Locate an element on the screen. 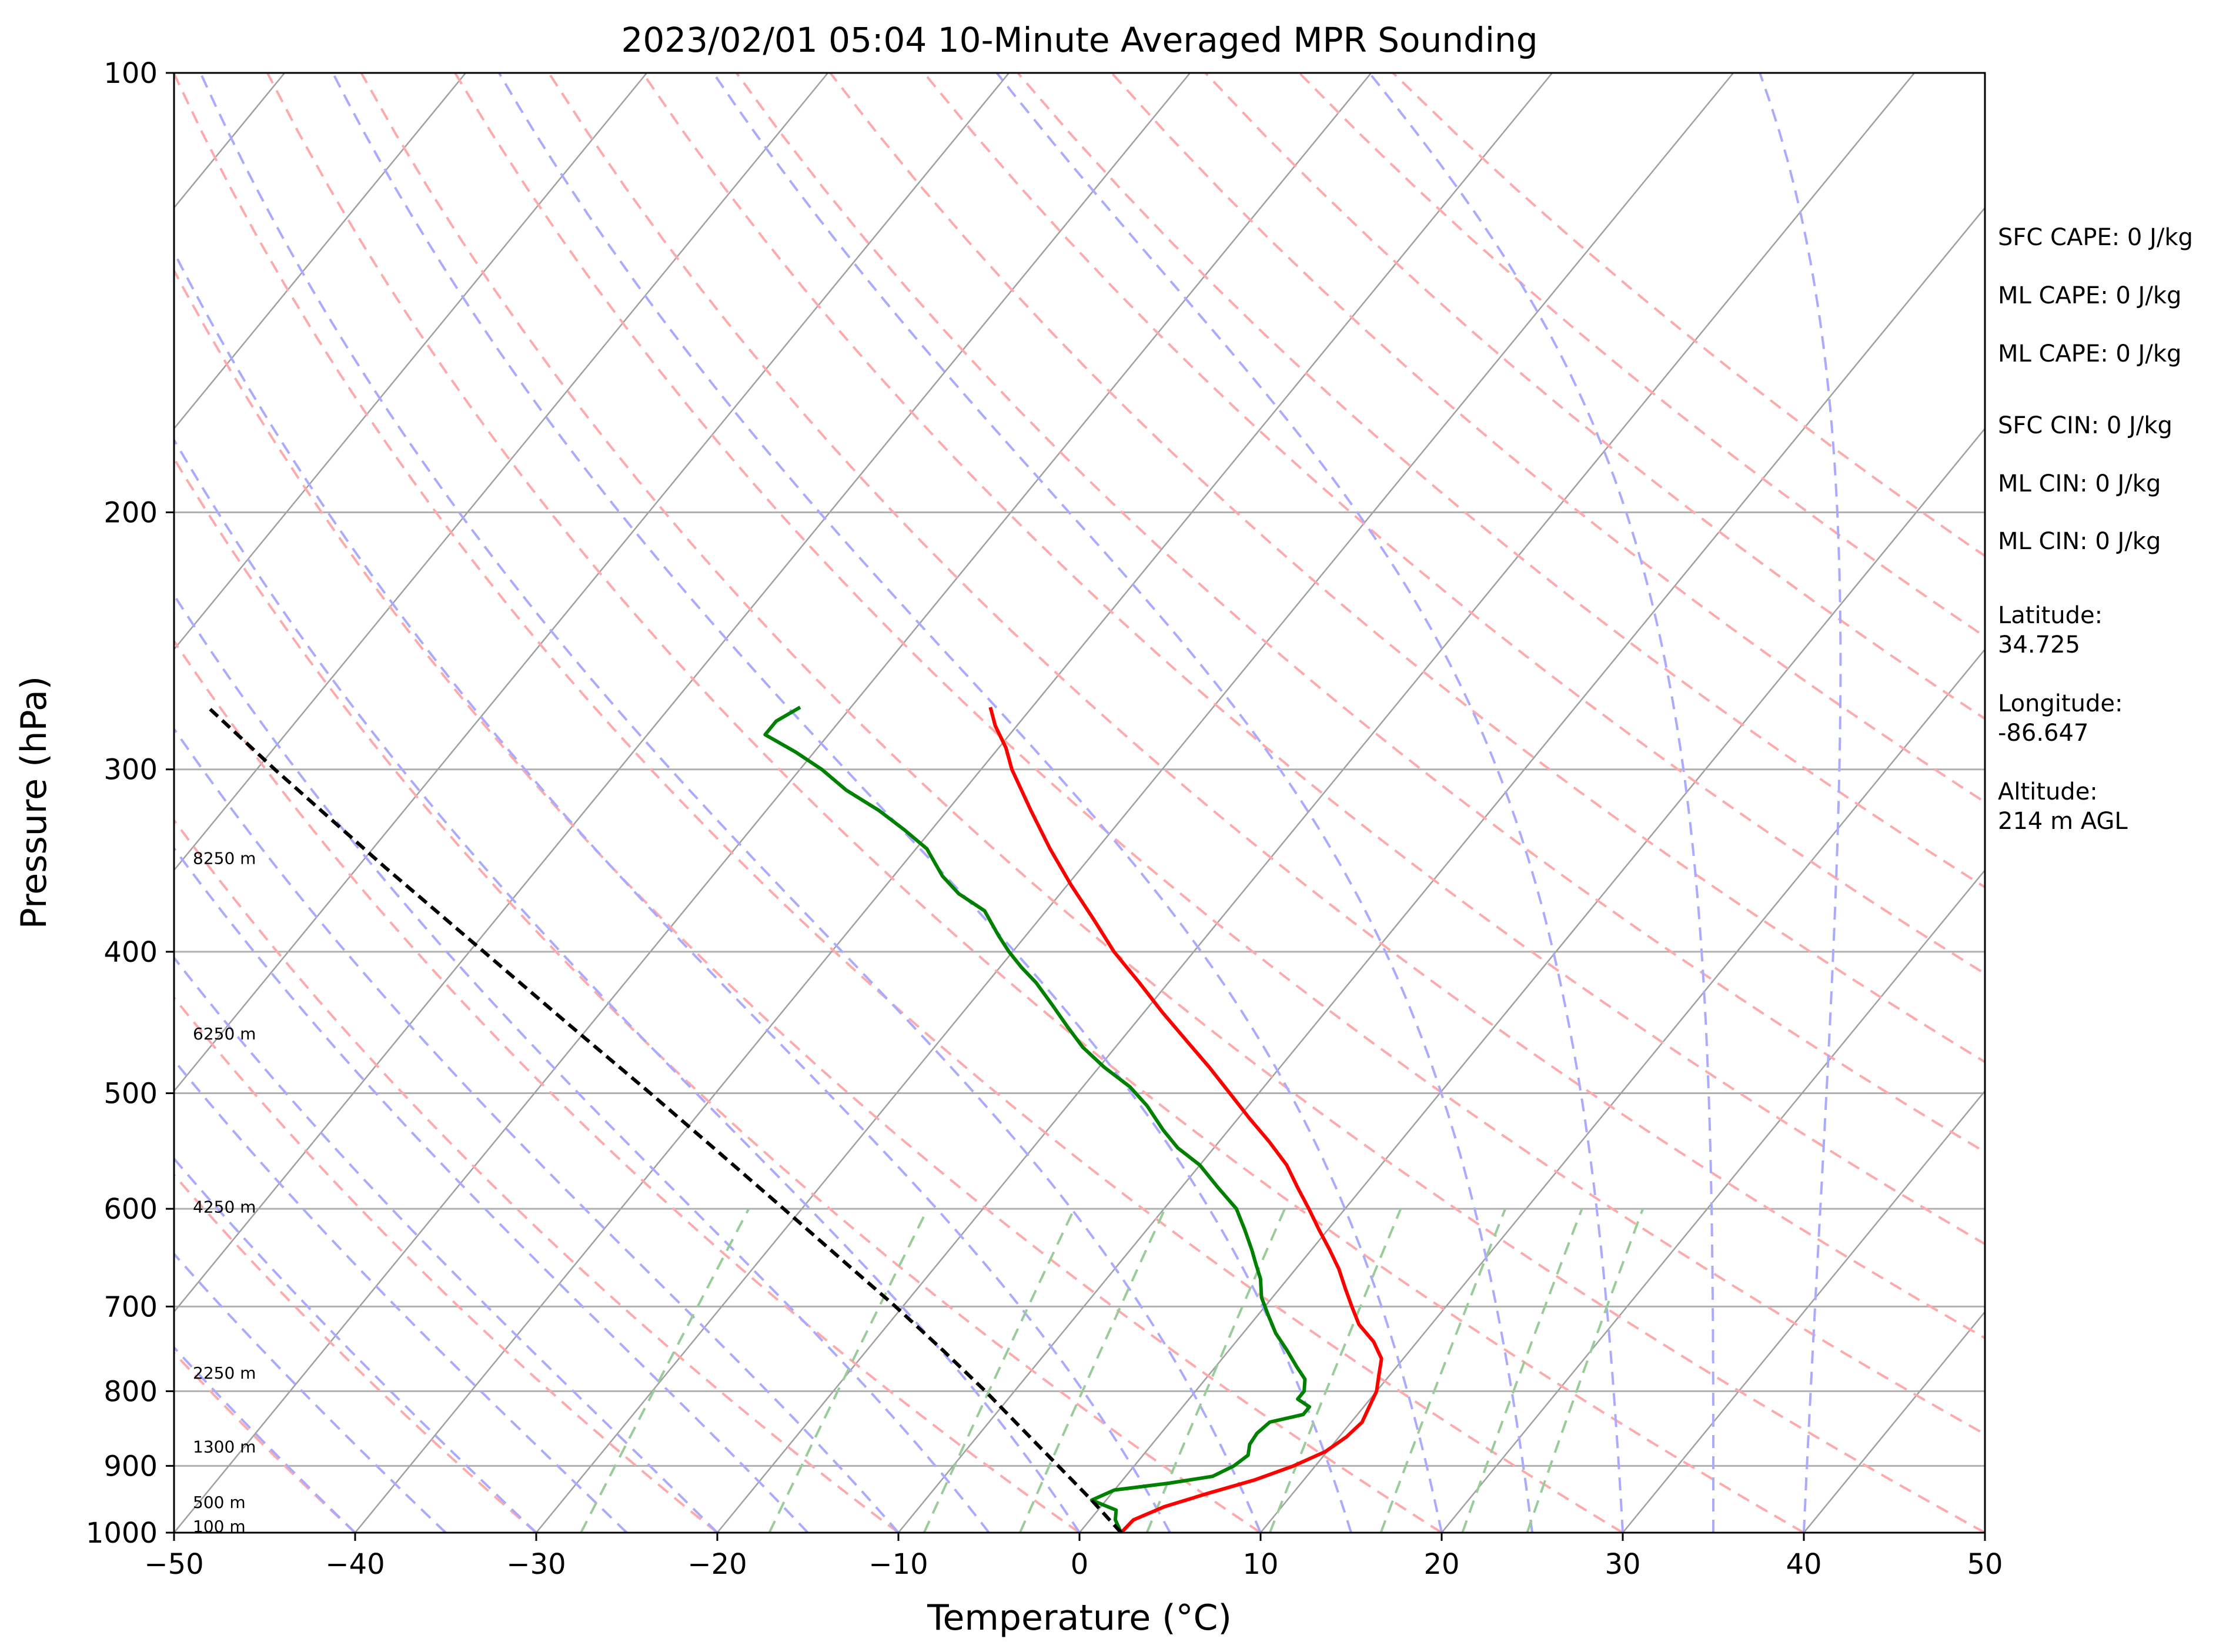 The width and height of the screenshot is (2226, 1652). y-tick-label: 400 is located at coordinates (130, 953).